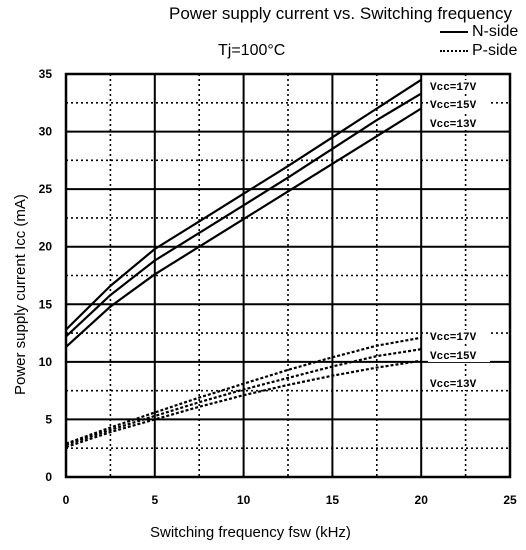  Describe the element at coordinates (510, 500) in the screenshot. I see `x-tick-label: 25` at that location.